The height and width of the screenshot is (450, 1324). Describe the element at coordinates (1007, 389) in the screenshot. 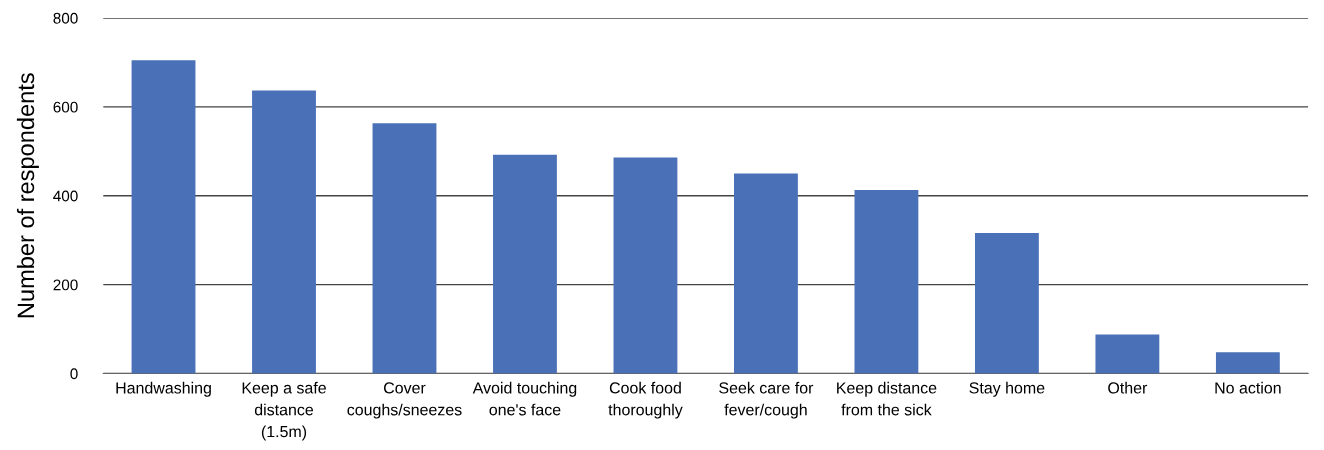

I see `x-tick-label: Stay home` at that location.